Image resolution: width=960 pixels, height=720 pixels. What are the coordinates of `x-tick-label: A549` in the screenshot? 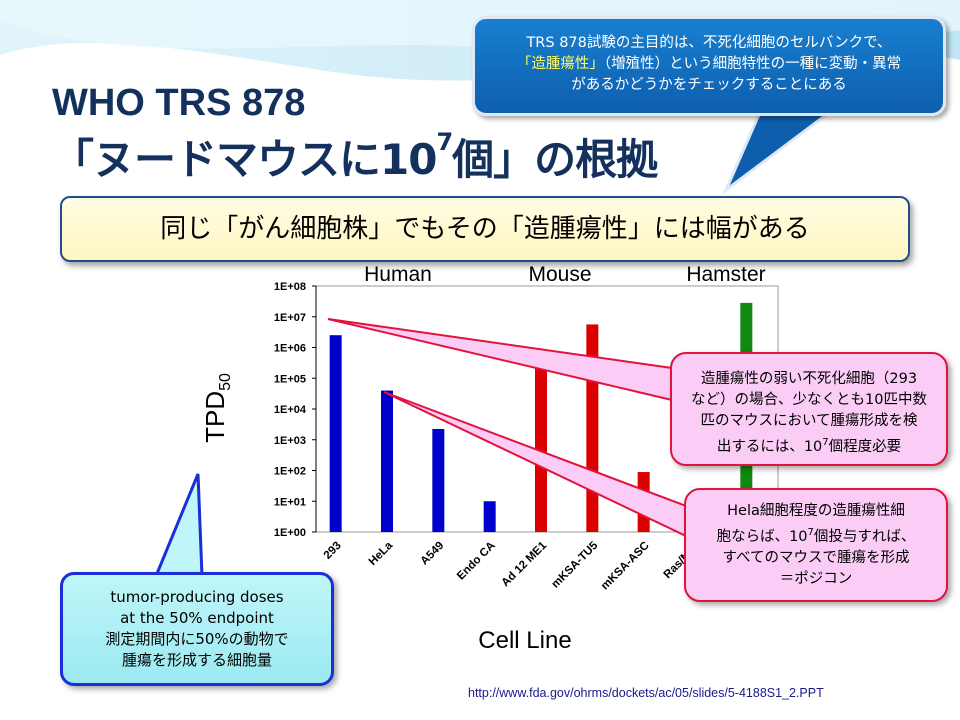 It's located at (433, 554).